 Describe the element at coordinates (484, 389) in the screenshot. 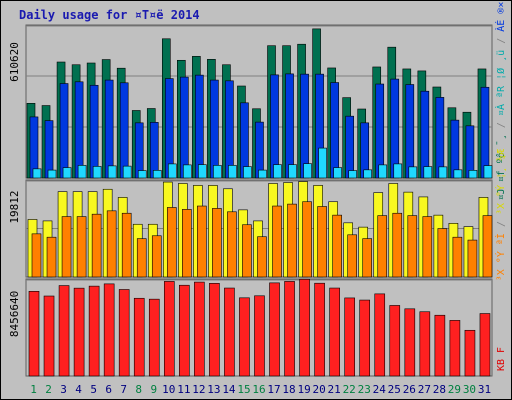

I see `x-tick-day-31: 31` at that location.